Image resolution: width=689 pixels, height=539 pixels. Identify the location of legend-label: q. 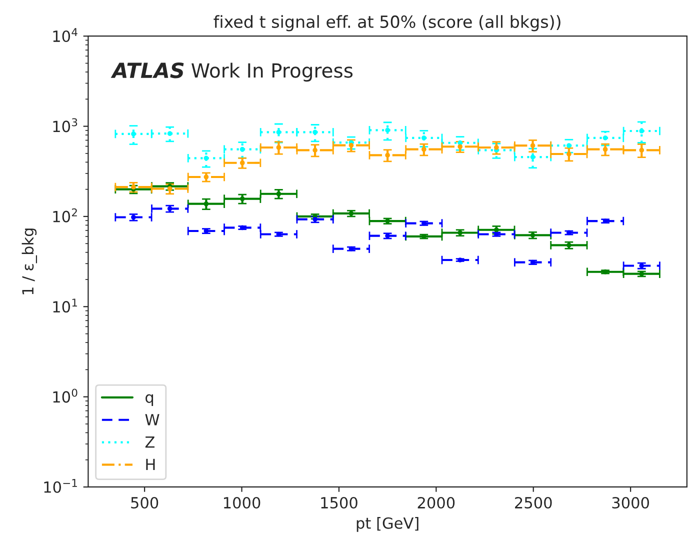
(150, 400).